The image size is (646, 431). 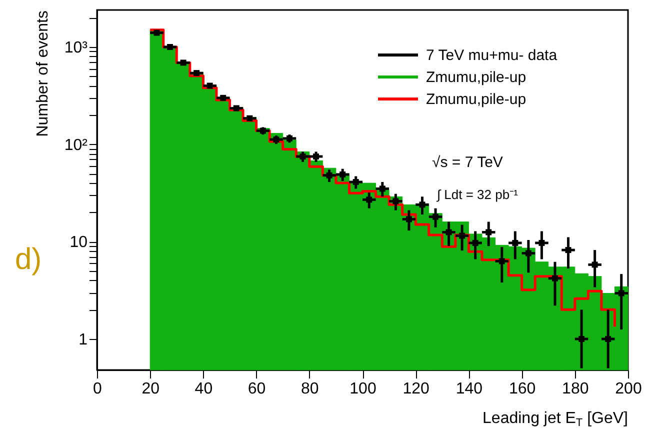 I want to click on x-tick-label: 80, so click(x=310, y=389).